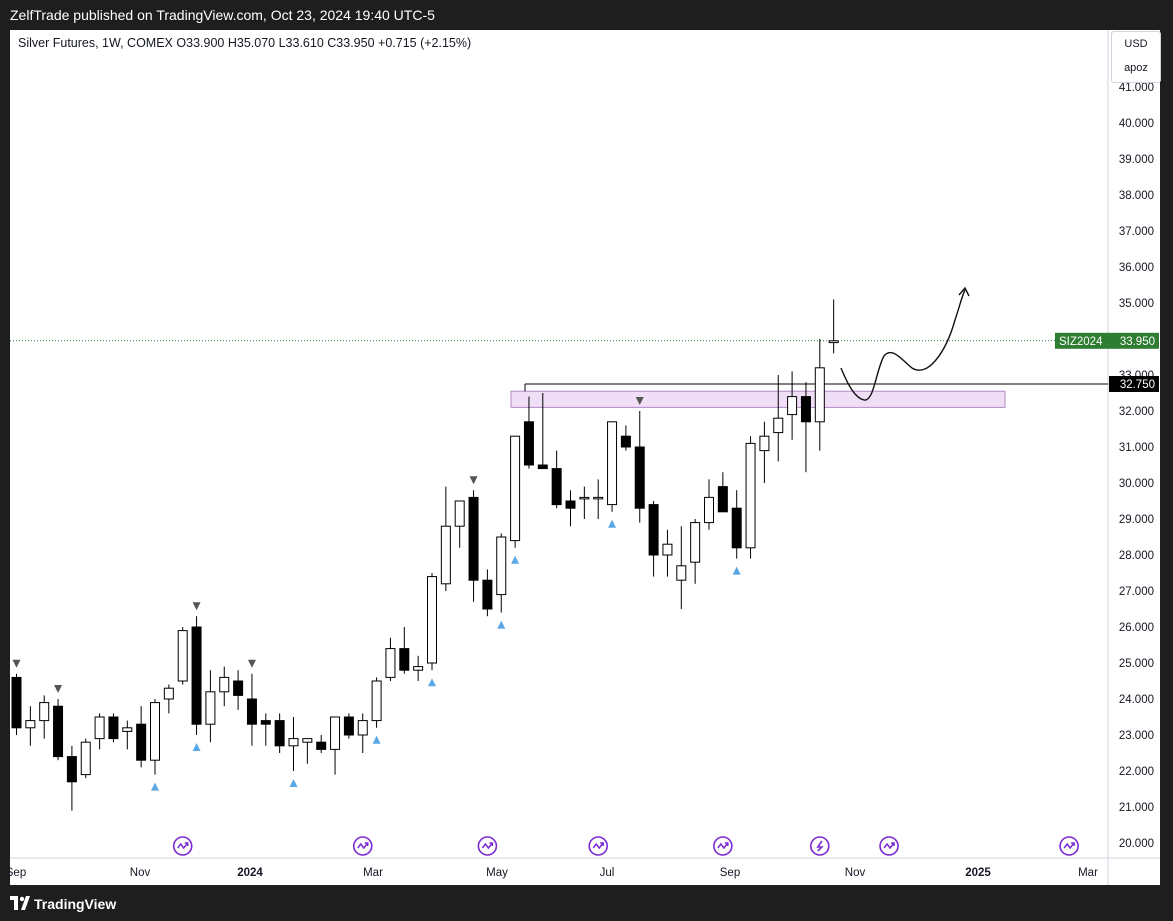  Describe the element at coordinates (251, 43) in the screenshot. I see `legend-high: H35.070` at that location.